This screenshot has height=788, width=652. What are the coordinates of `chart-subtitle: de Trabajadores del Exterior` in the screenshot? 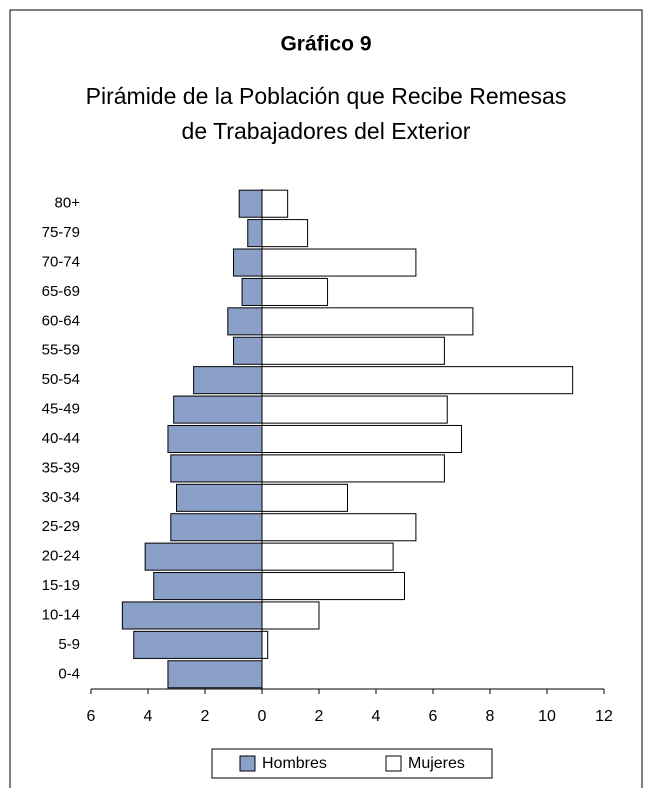 It's located at (326, 131).